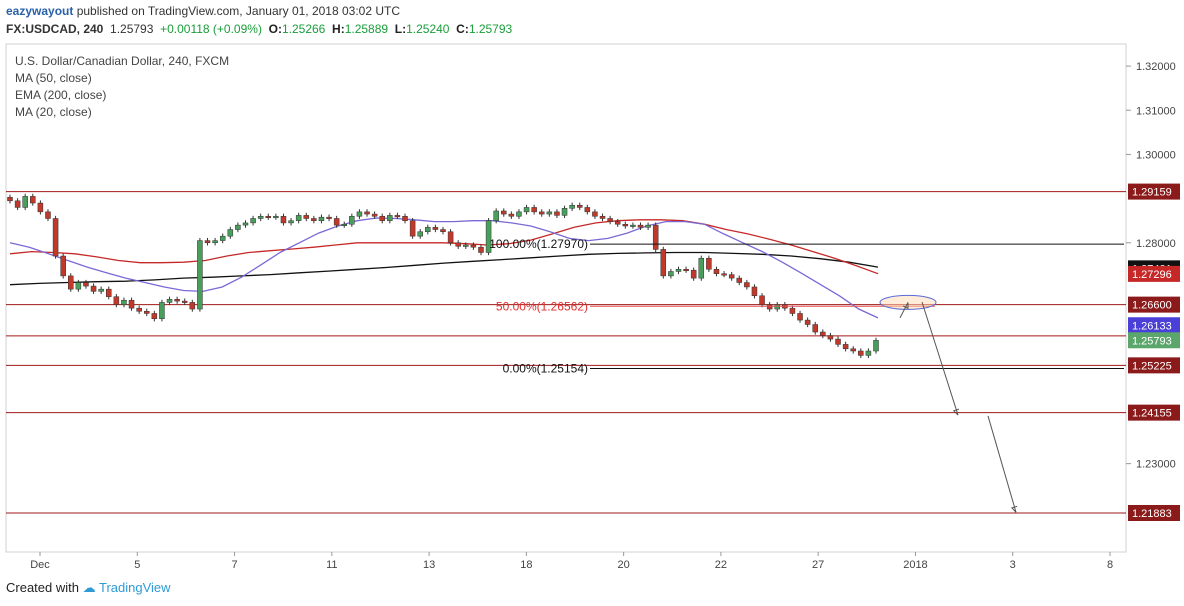 The height and width of the screenshot is (606, 1184). I want to click on chart-title: U.S. Dollar/Canadian Dollar, 240, FXCM, so click(122, 61).